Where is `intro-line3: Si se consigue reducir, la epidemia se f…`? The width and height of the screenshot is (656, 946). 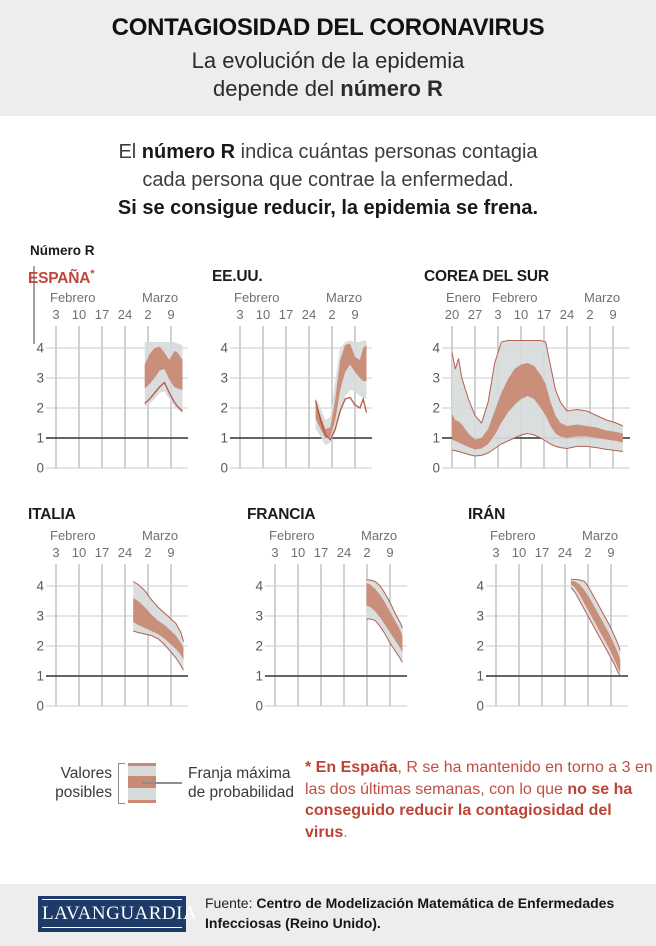 intro-line3: Si se consigue reducir, la epidemia se f… is located at coordinates (328, 208).